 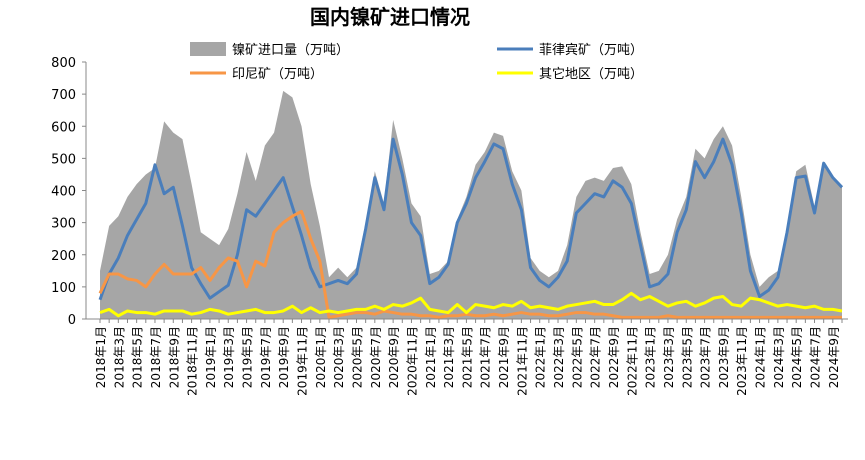 I want to click on x-tick-label: 2021年7月, so click(x=486, y=357).